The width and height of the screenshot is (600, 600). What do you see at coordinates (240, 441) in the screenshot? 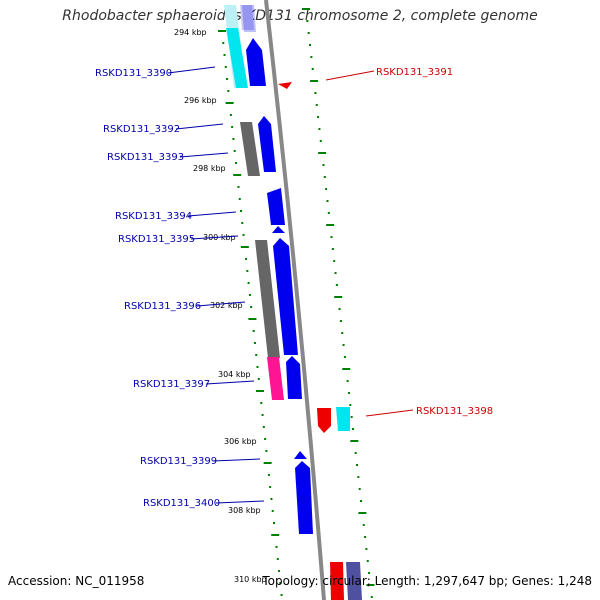
I see `kbp-label: 306 kbp` at bounding box center [240, 441].